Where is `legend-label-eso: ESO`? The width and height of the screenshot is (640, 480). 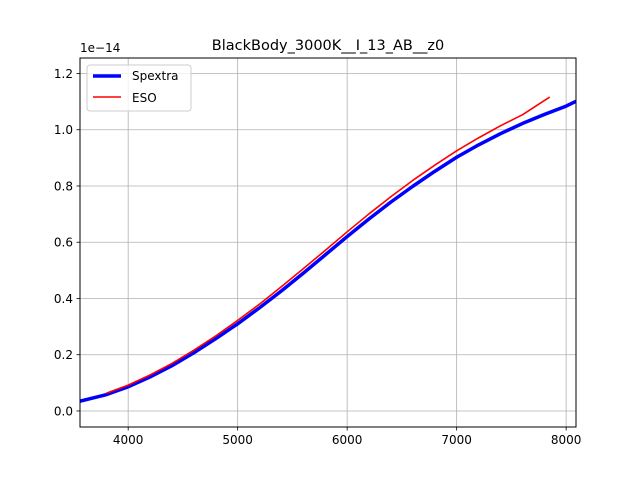
legend-label-eso: ESO is located at coordinates (144, 98).